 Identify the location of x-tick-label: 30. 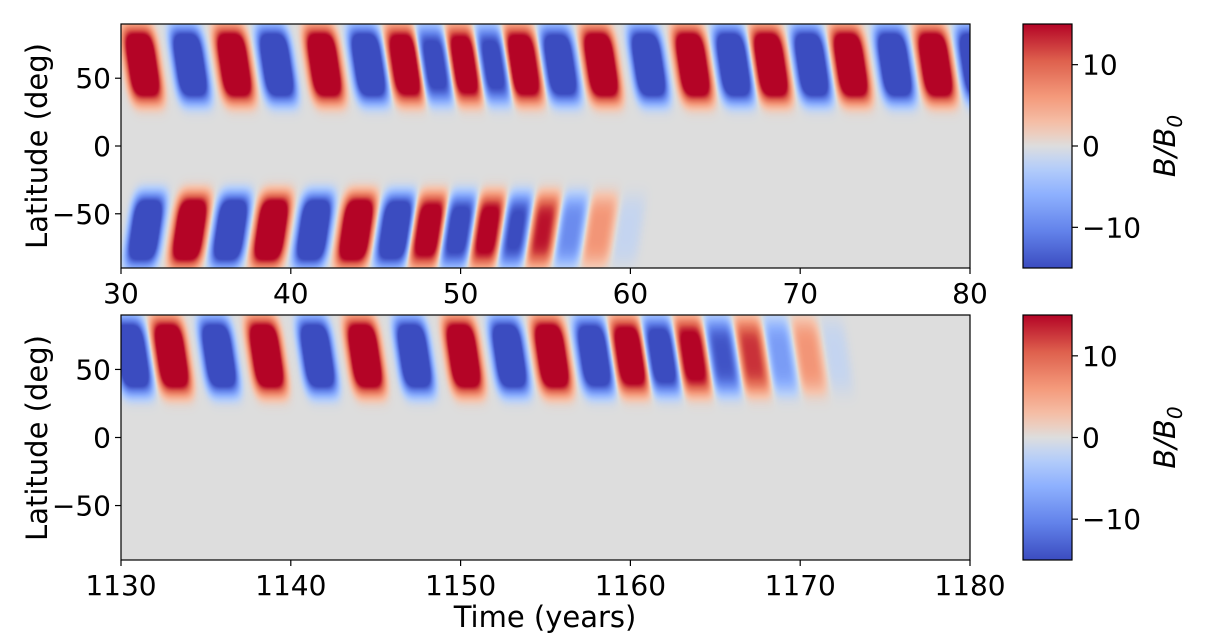
(121, 293).